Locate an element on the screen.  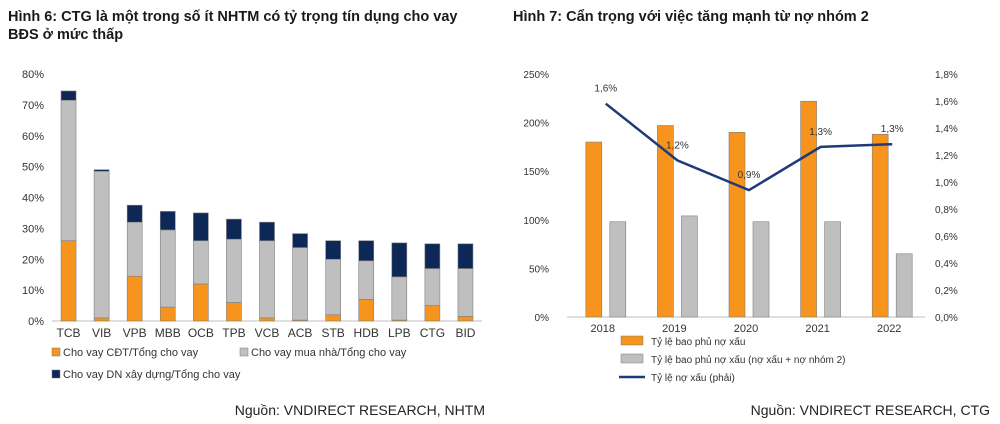
y-tick-label: 30% is located at coordinates (33, 229).